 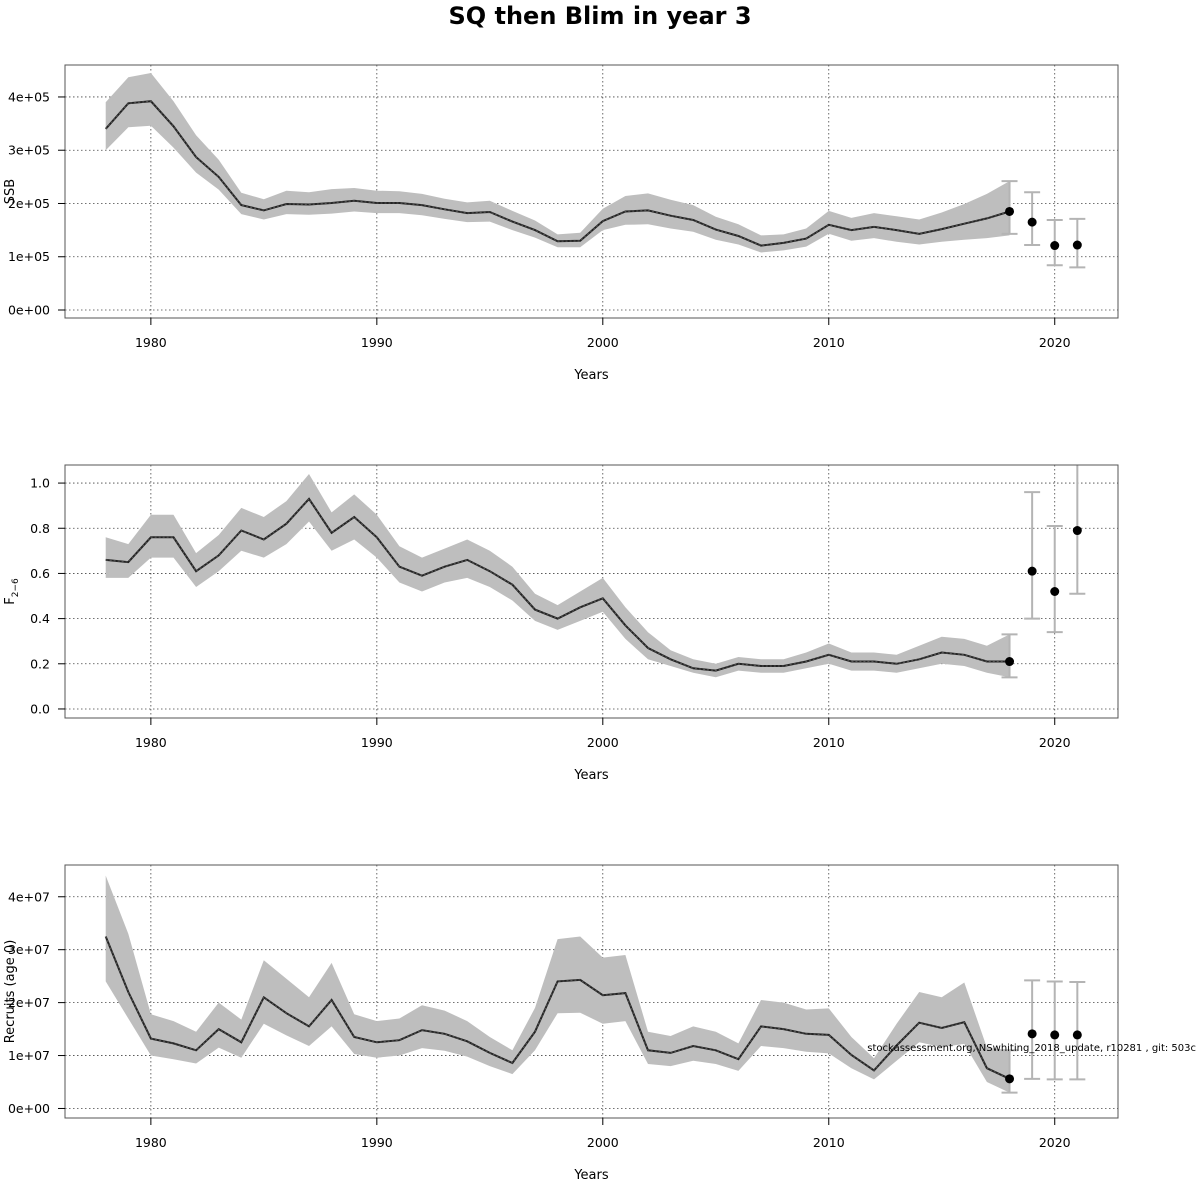 What do you see at coordinates (29, 1055) in the screenshot?
I see `y-tick-label: 1e+07` at bounding box center [29, 1055].